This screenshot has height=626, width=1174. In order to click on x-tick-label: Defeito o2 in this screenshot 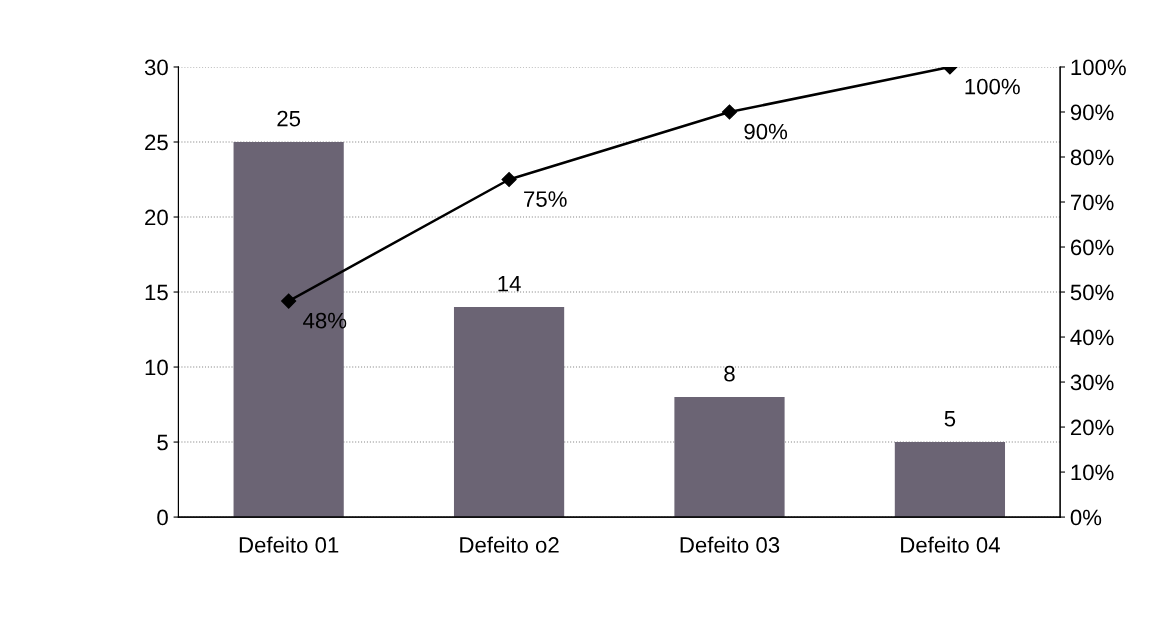, I will do `click(509, 544)`.